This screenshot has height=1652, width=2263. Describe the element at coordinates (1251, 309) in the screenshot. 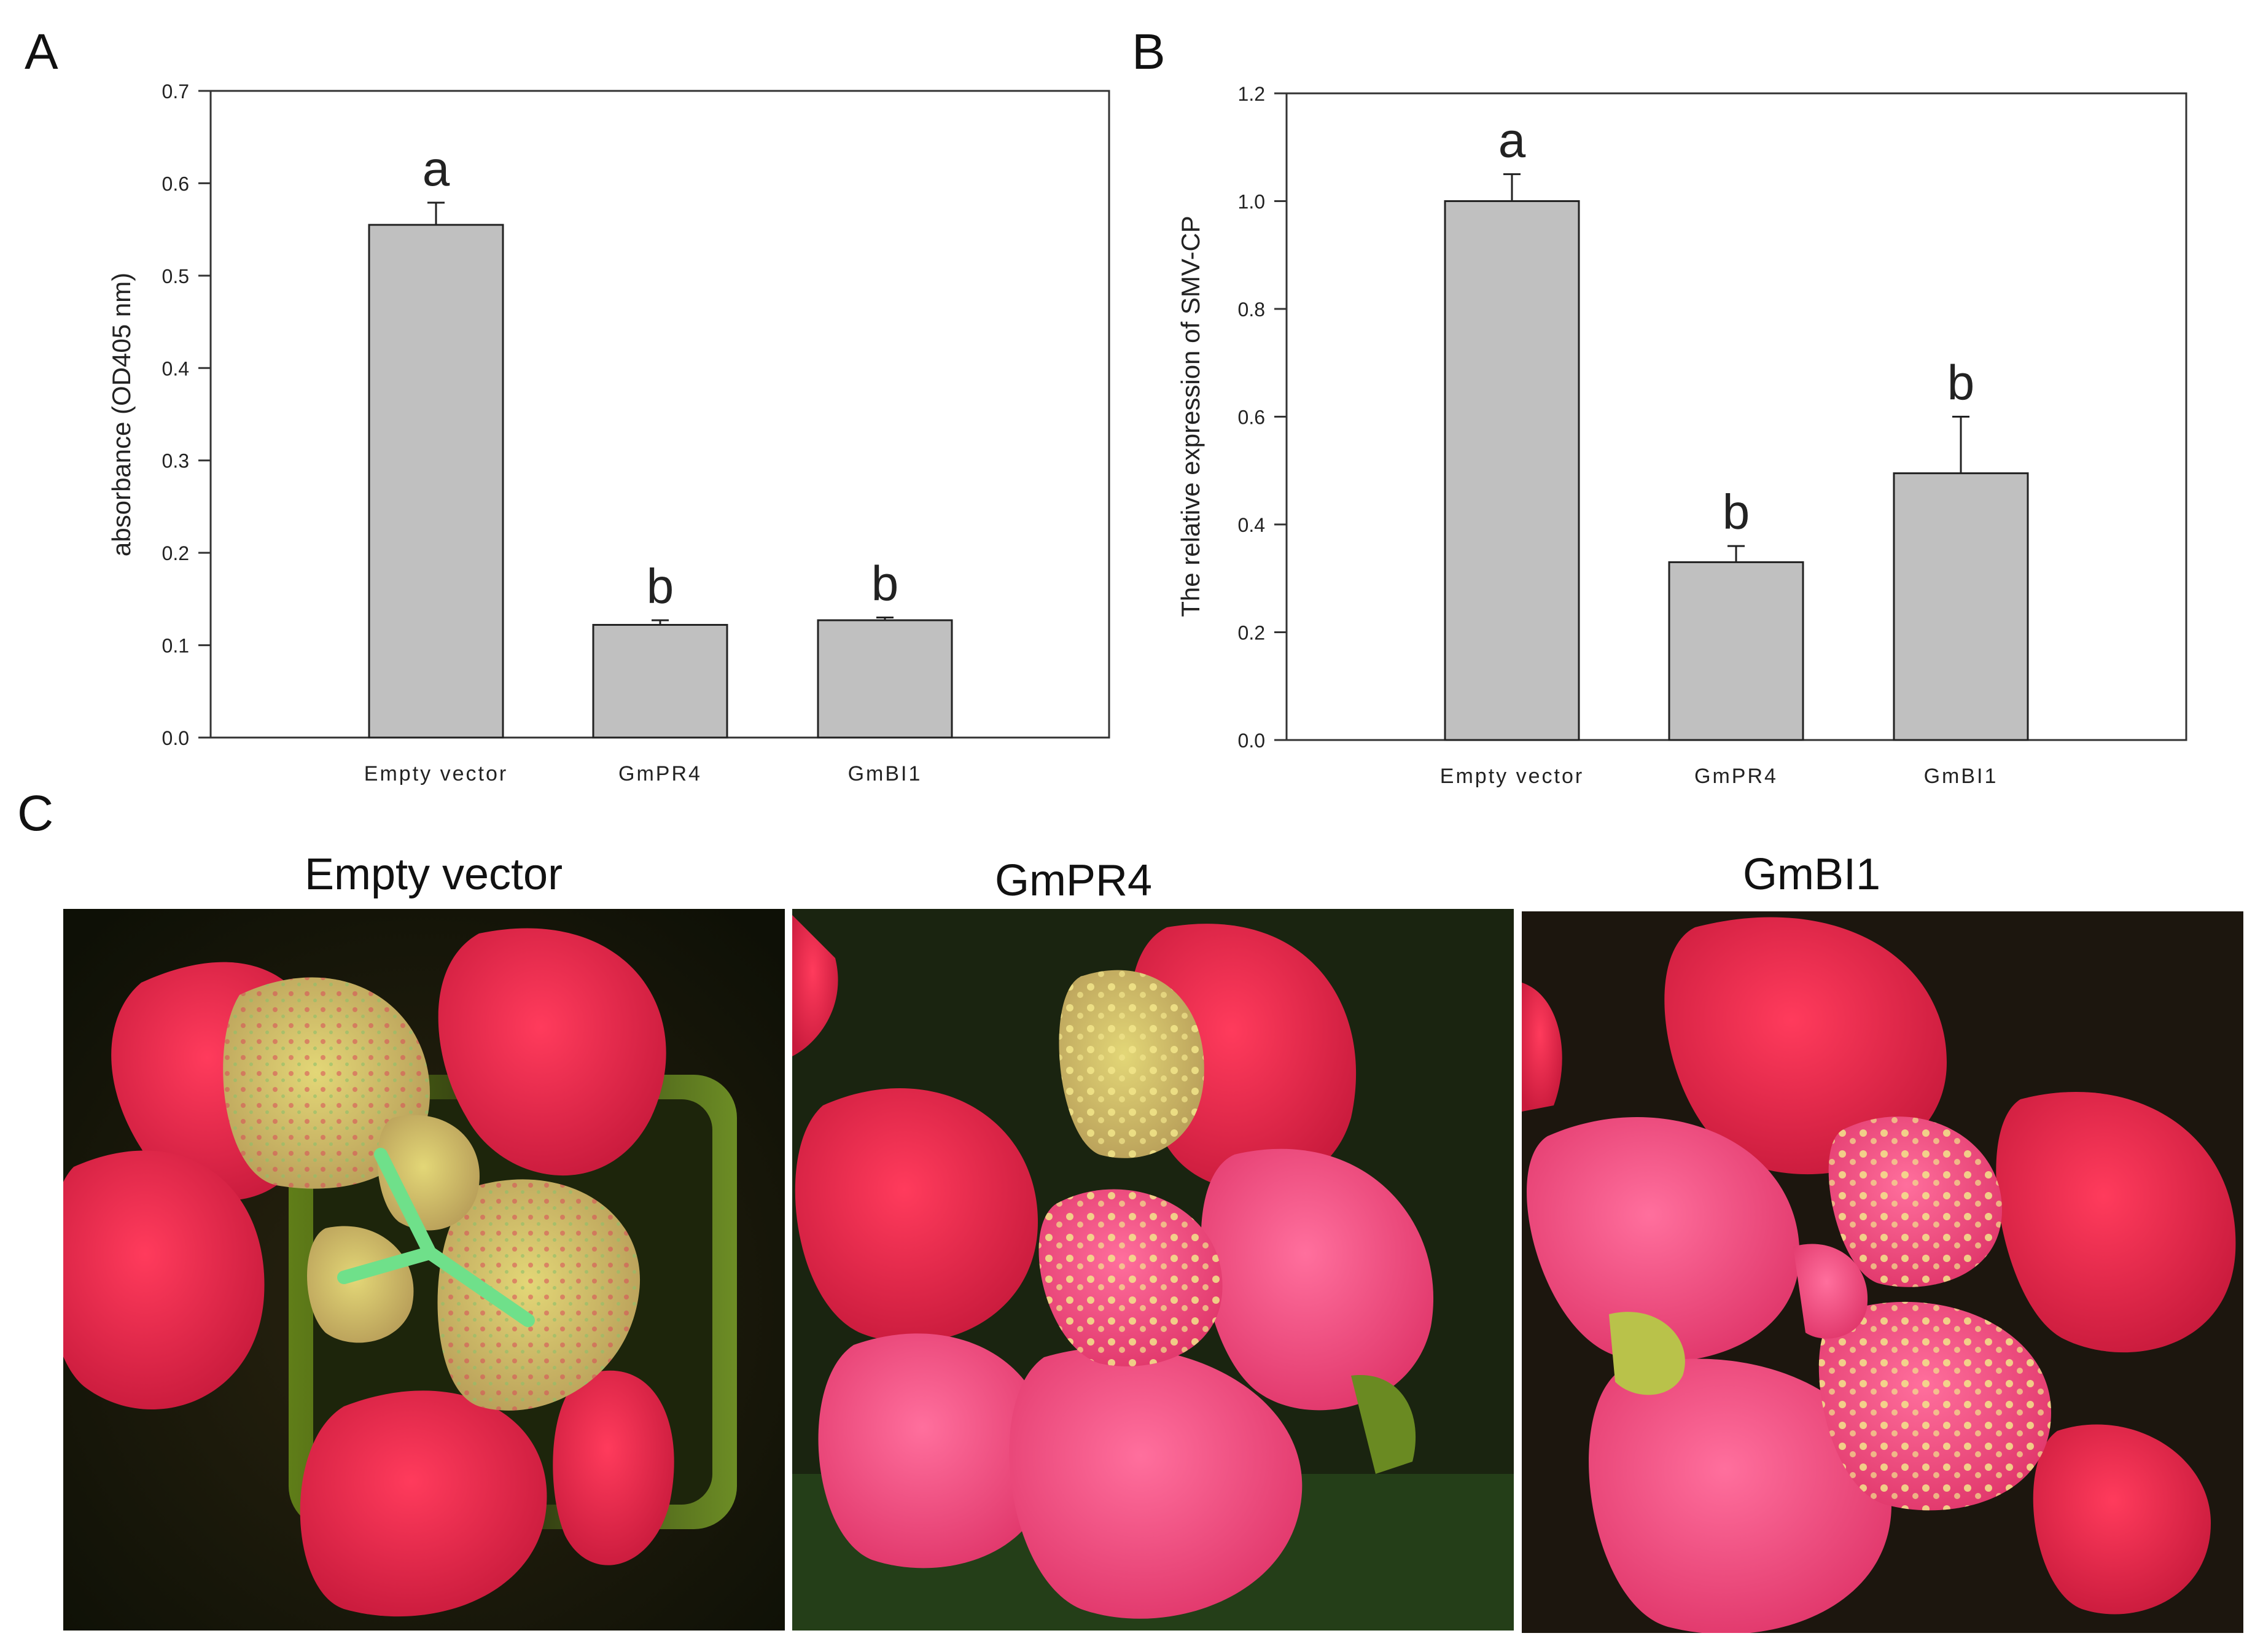

I see `y-tick-label: 0.8` at that location.